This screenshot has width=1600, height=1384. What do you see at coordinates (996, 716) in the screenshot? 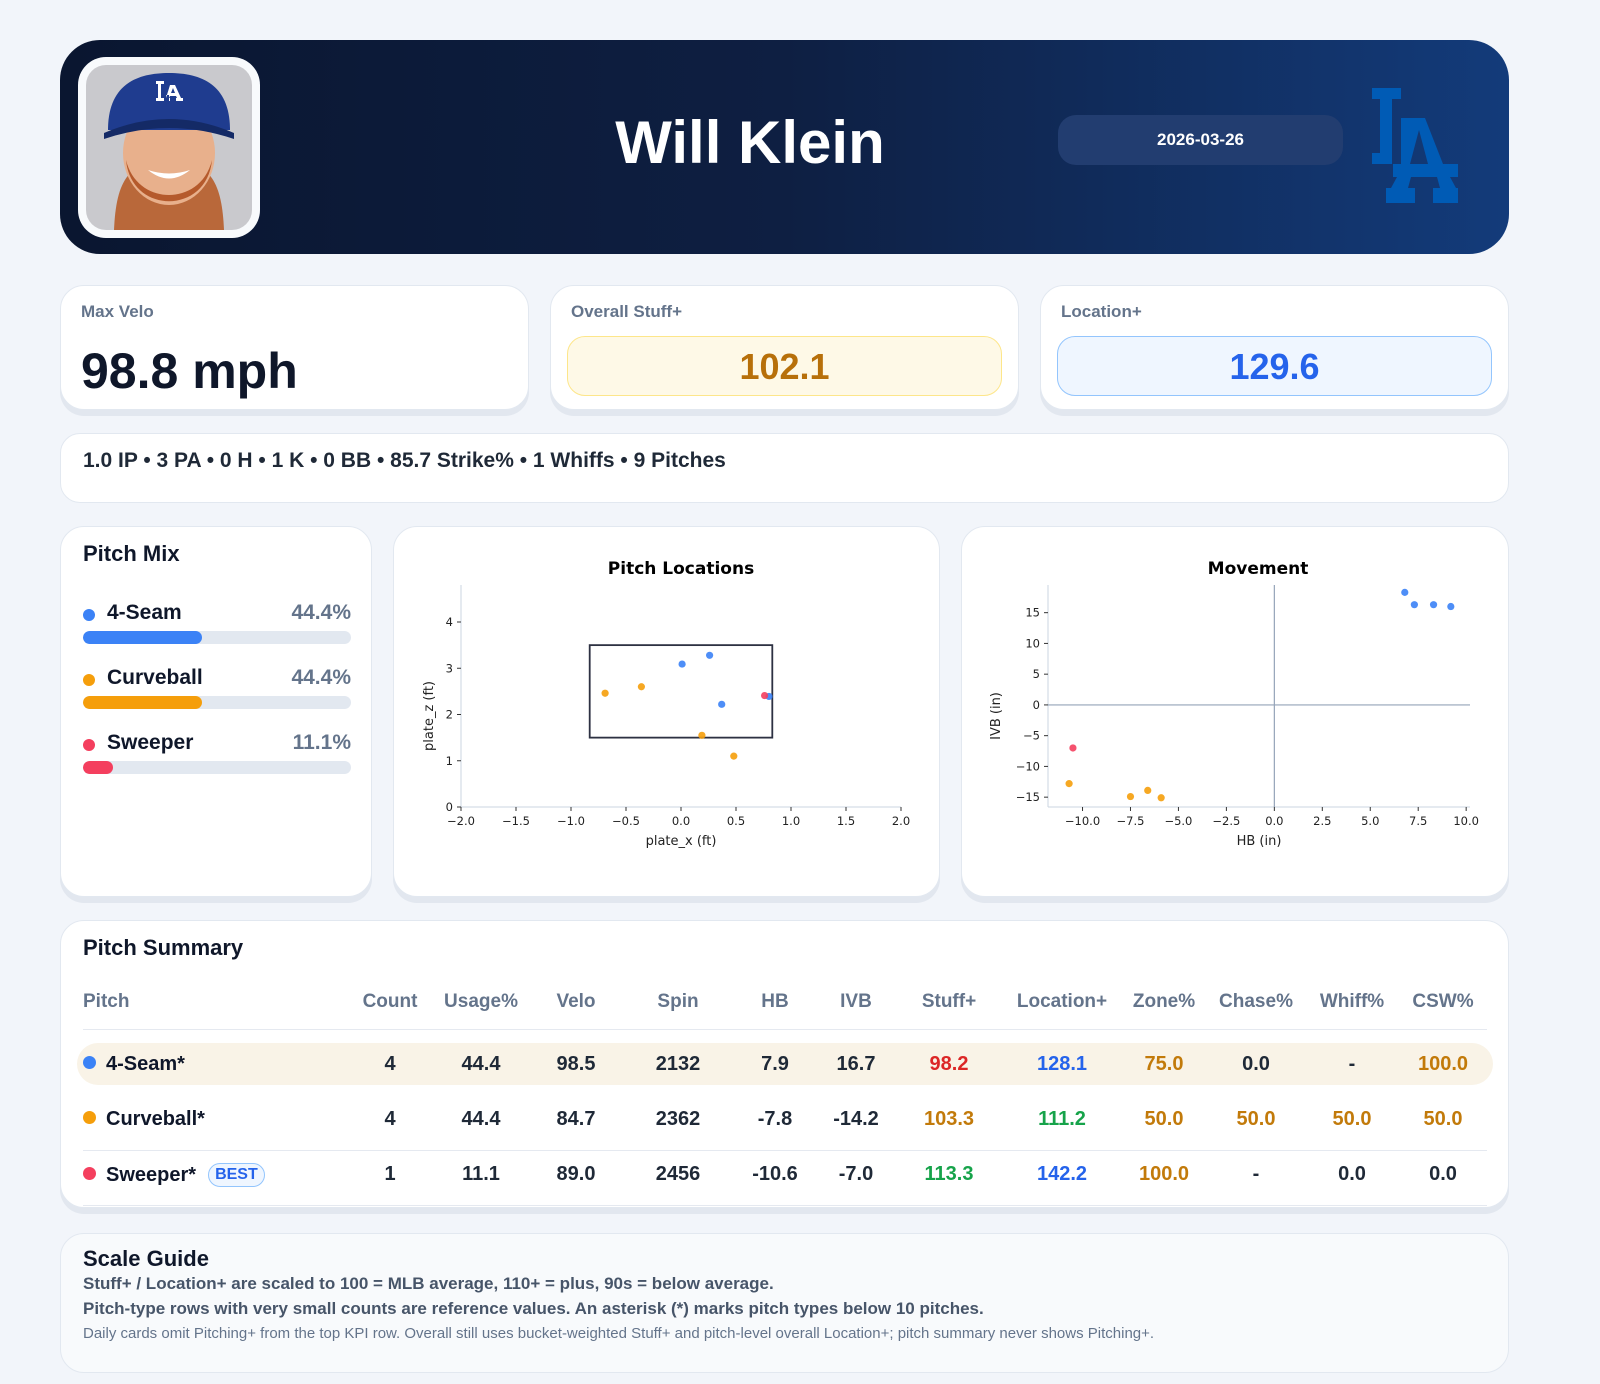
I see `y-axis-label: IVB (in)` at bounding box center [996, 716].